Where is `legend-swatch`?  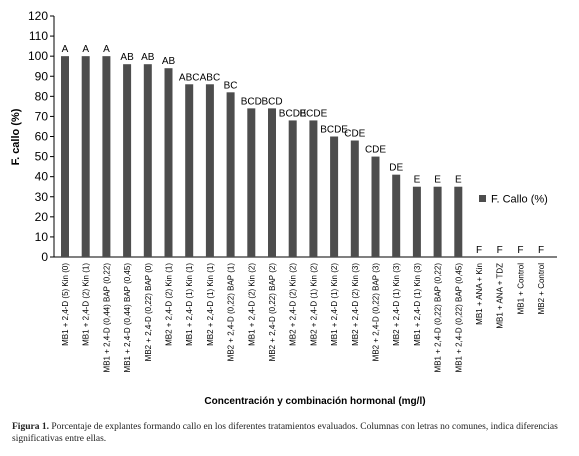 legend-swatch is located at coordinates (482, 198).